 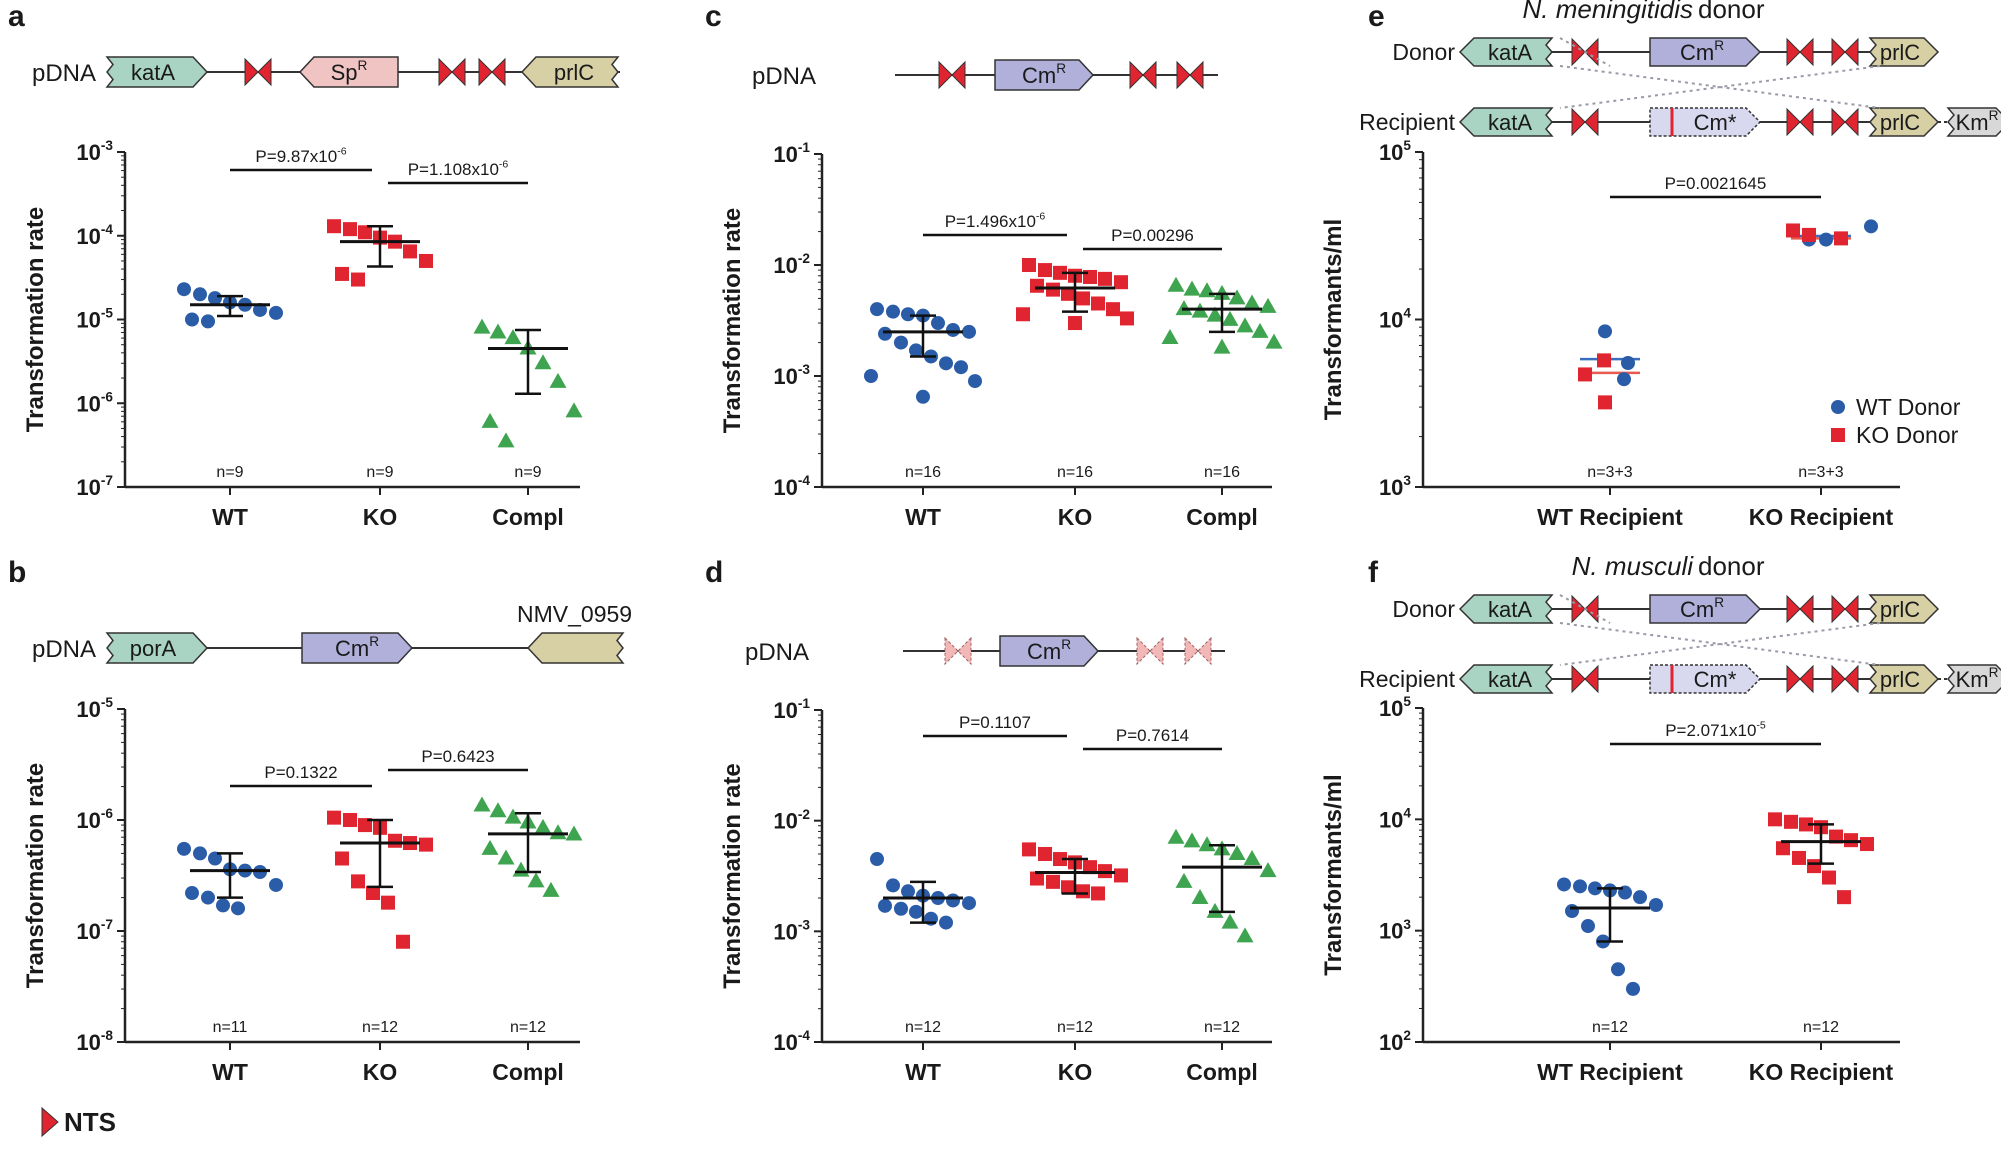 What do you see at coordinates (804, 814) in the screenshot?
I see `y-tick-label-sup: -2` at bounding box center [804, 814].